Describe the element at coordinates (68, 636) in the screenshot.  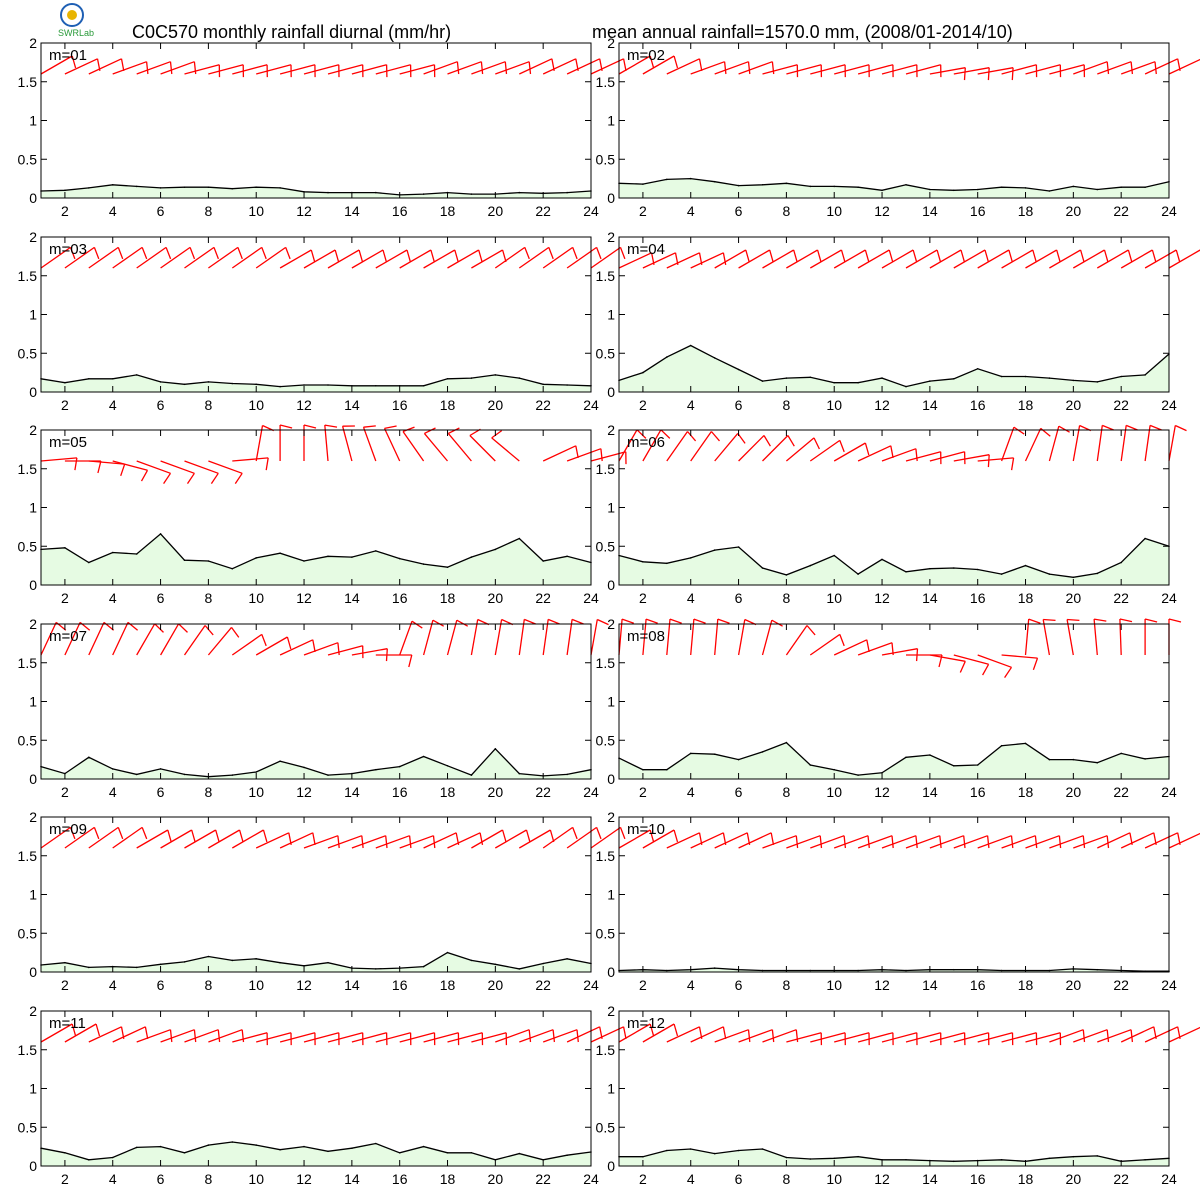
I see `panel-month-label: m=07` at that location.